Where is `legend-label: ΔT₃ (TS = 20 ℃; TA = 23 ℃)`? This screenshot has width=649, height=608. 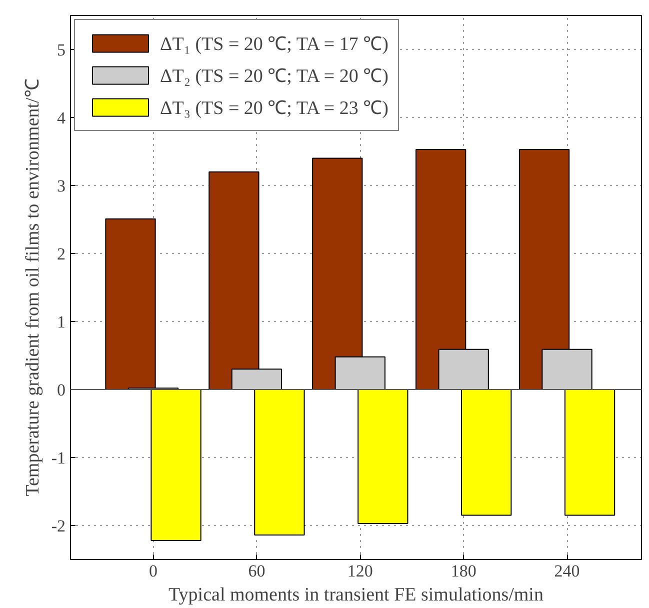
legend-label: ΔT₃ (TS = 20 ℃; TA = 23 ℃) is located at coordinates (274, 108).